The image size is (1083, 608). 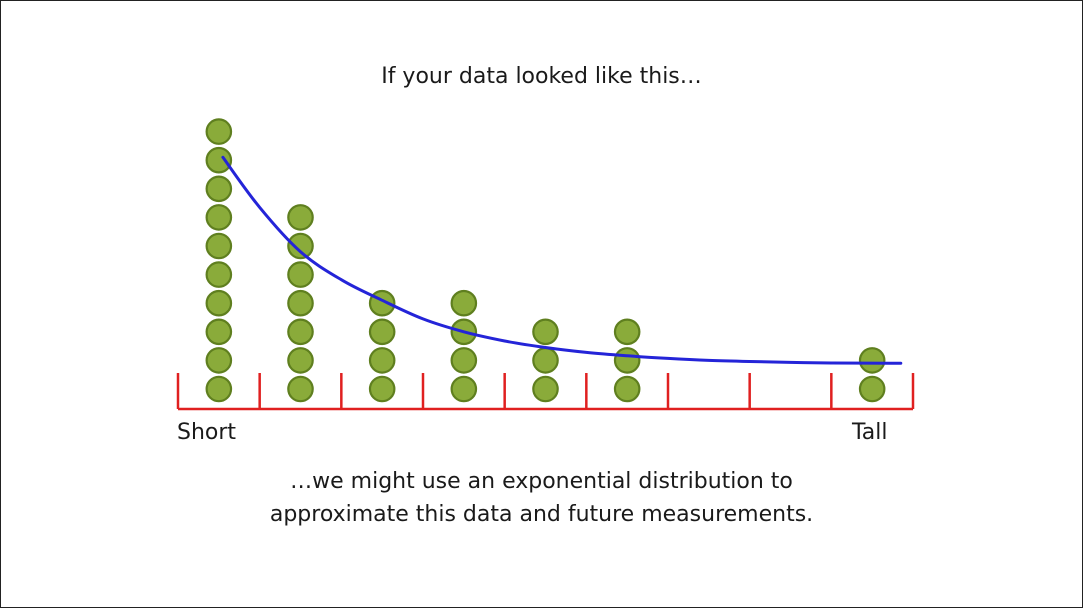 I want to click on axis-label-tall: Tall, so click(x=870, y=432).